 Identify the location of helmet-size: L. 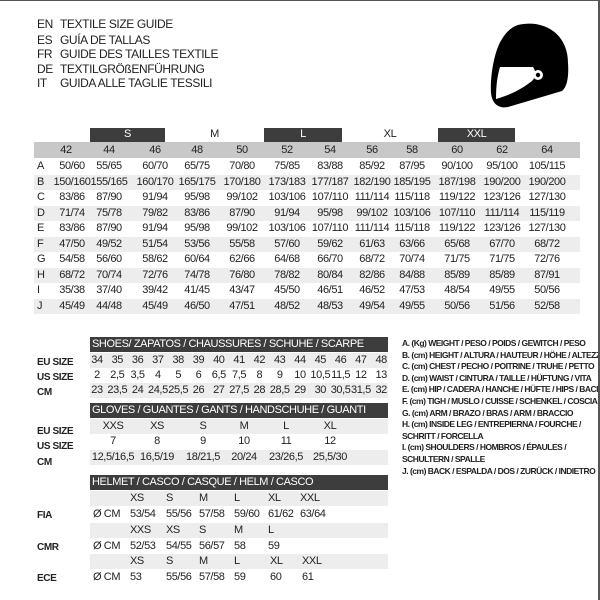
(237, 498).